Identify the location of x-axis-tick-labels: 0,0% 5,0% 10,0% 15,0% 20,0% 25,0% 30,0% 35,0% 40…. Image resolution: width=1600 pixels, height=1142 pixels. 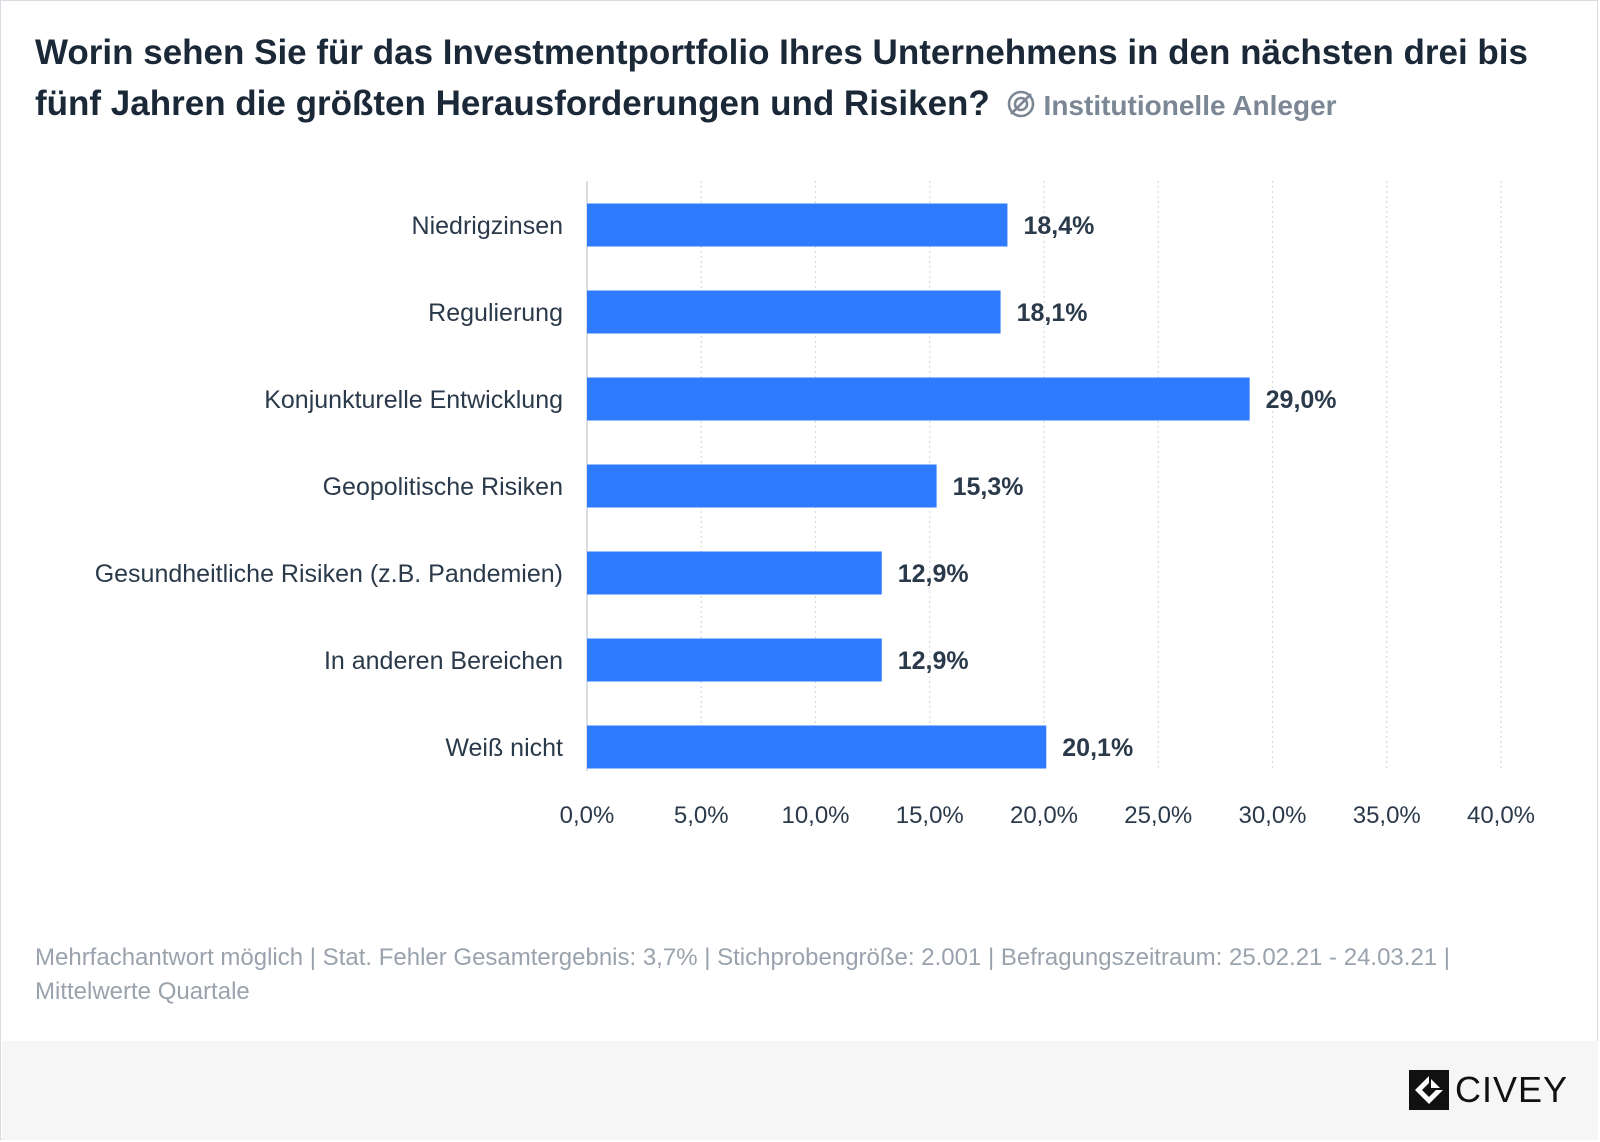
(1047, 815).